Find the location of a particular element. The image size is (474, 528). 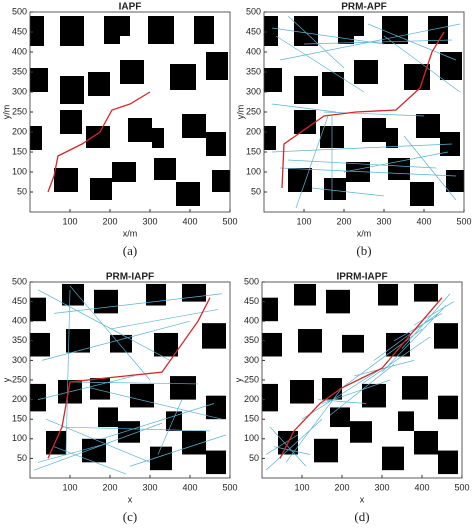

y-tick-label: 150 is located at coordinates (19, 419).